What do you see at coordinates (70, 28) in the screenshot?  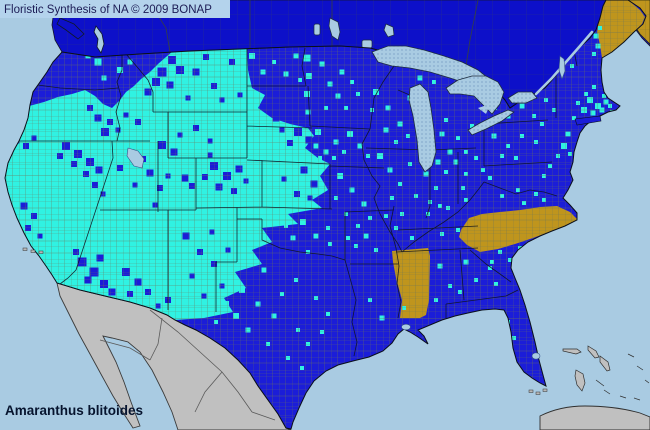 I see `vancouver-island` at bounding box center [70, 28].